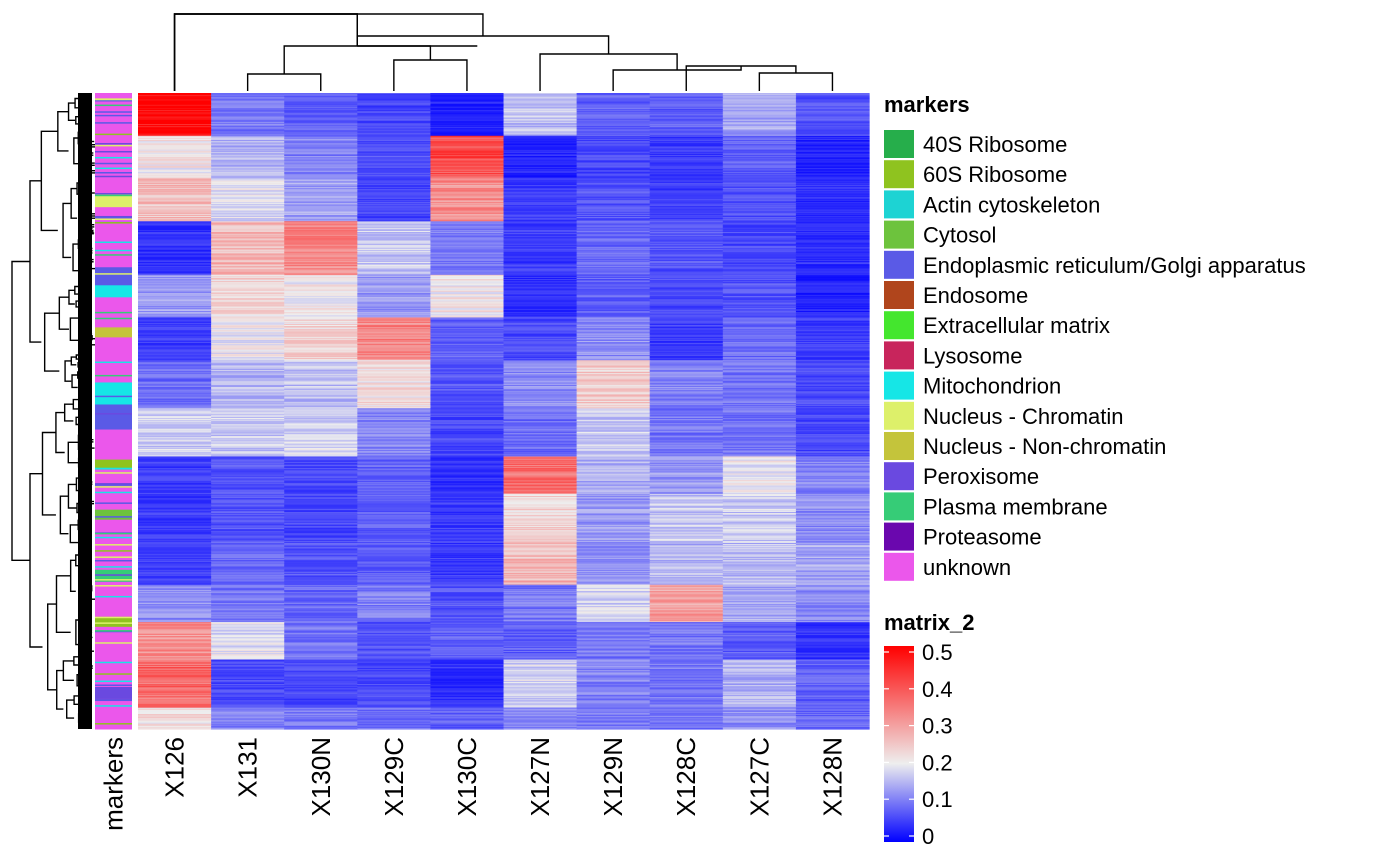 Image resolution: width=1400 pixels, height=865 pixels. Describe the element at coordinates (265, 52) in the screenshot. I see `column-dendrogram-branch` at that location.